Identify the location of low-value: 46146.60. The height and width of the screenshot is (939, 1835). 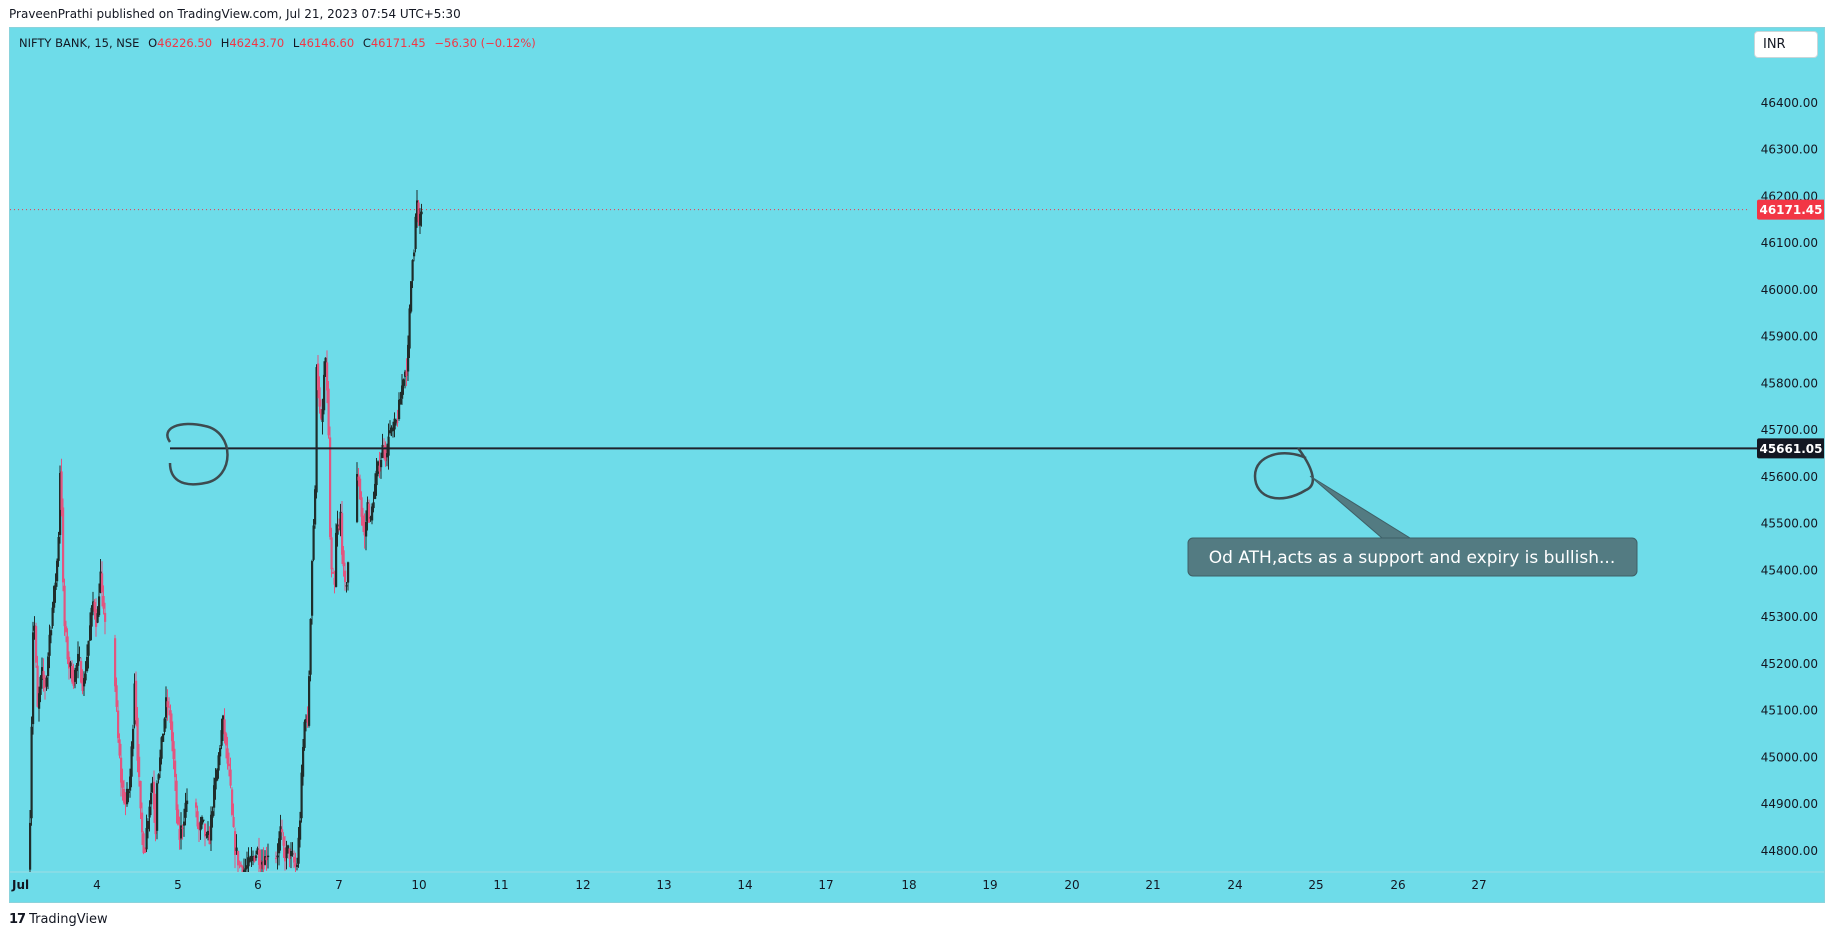
(327, 43).